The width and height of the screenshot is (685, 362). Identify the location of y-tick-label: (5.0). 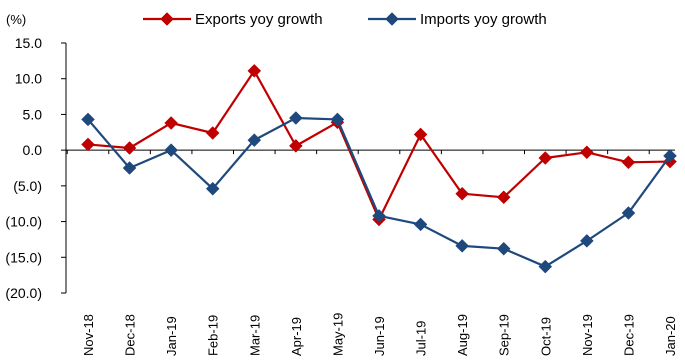
(27, 186).